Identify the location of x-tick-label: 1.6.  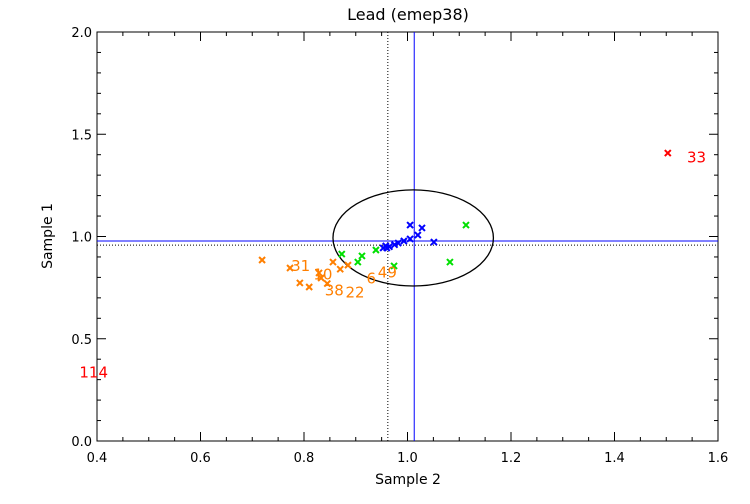
(718, 458).